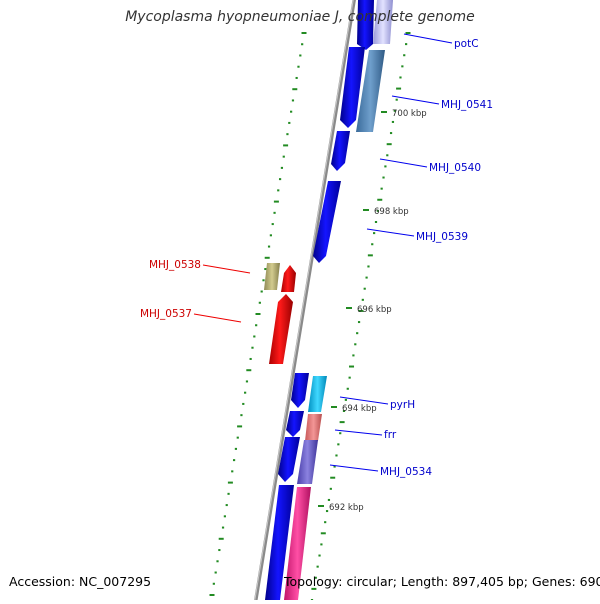 The image size is (600, 604). Describe the element at coordinates (295, 424) in the screenshot. I see `gene-arrow-frr` at that location.